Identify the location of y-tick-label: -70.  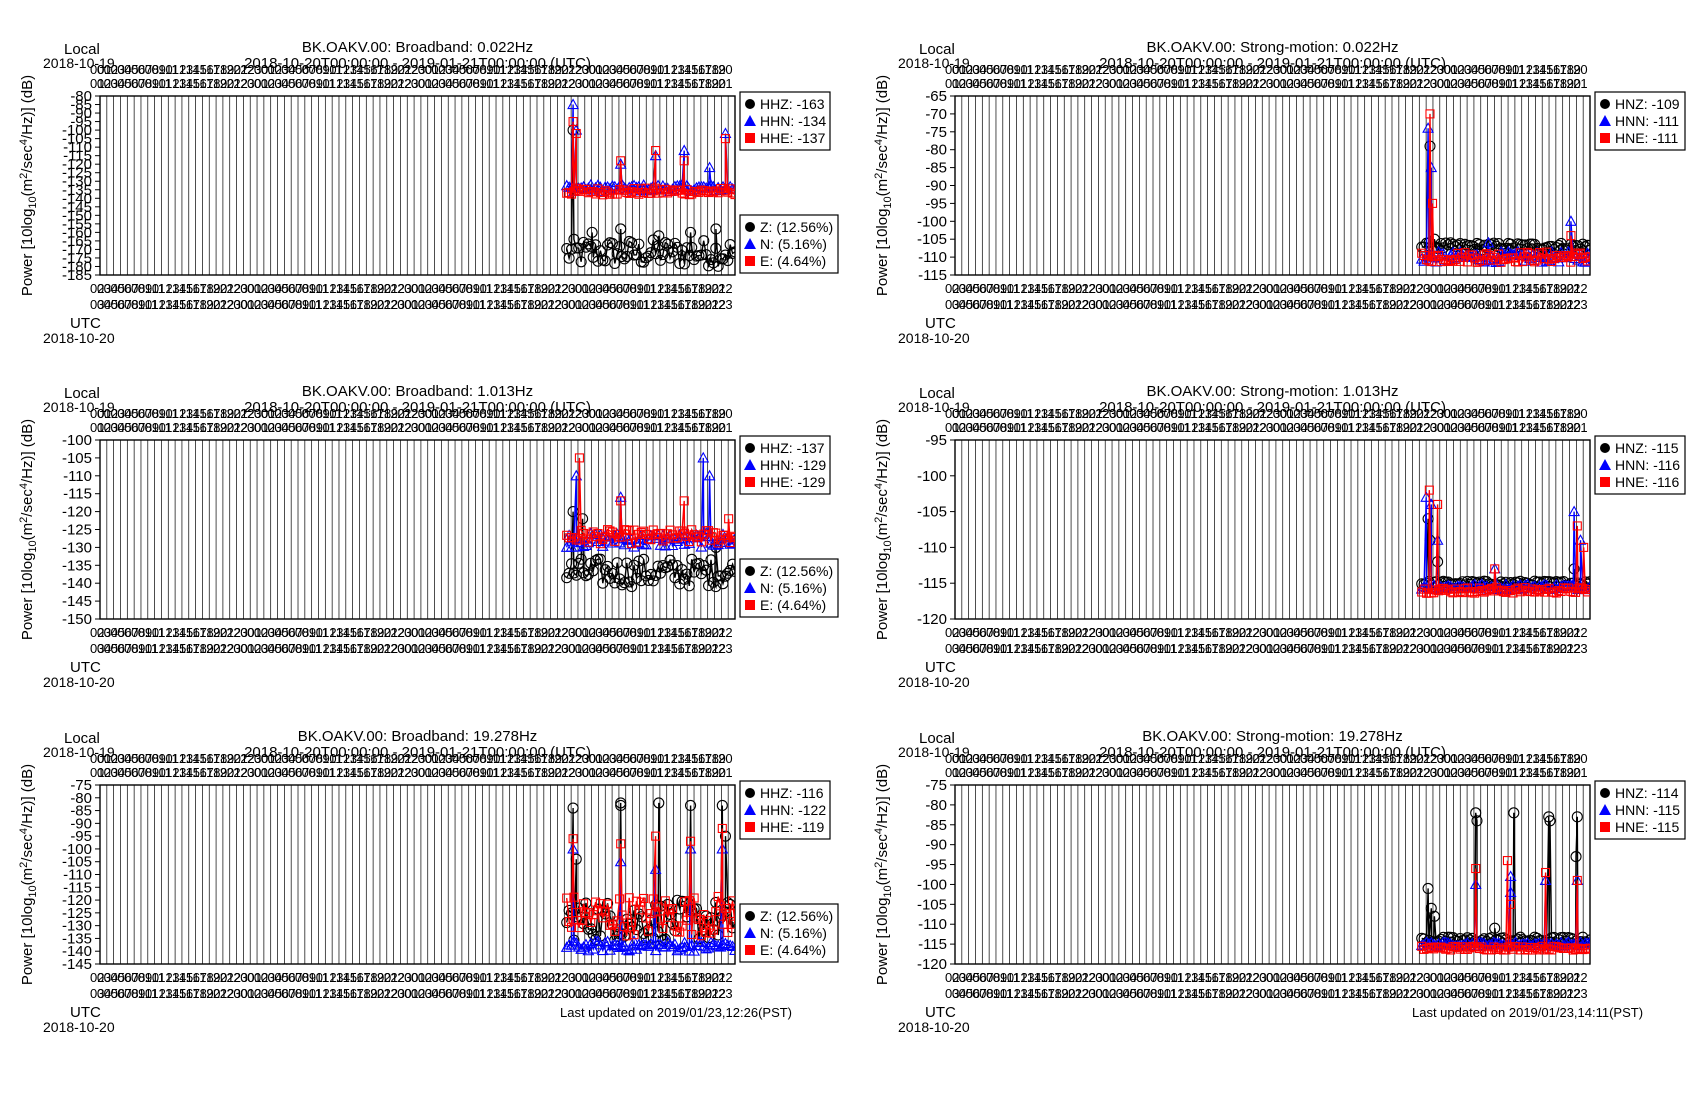
(936, 114).